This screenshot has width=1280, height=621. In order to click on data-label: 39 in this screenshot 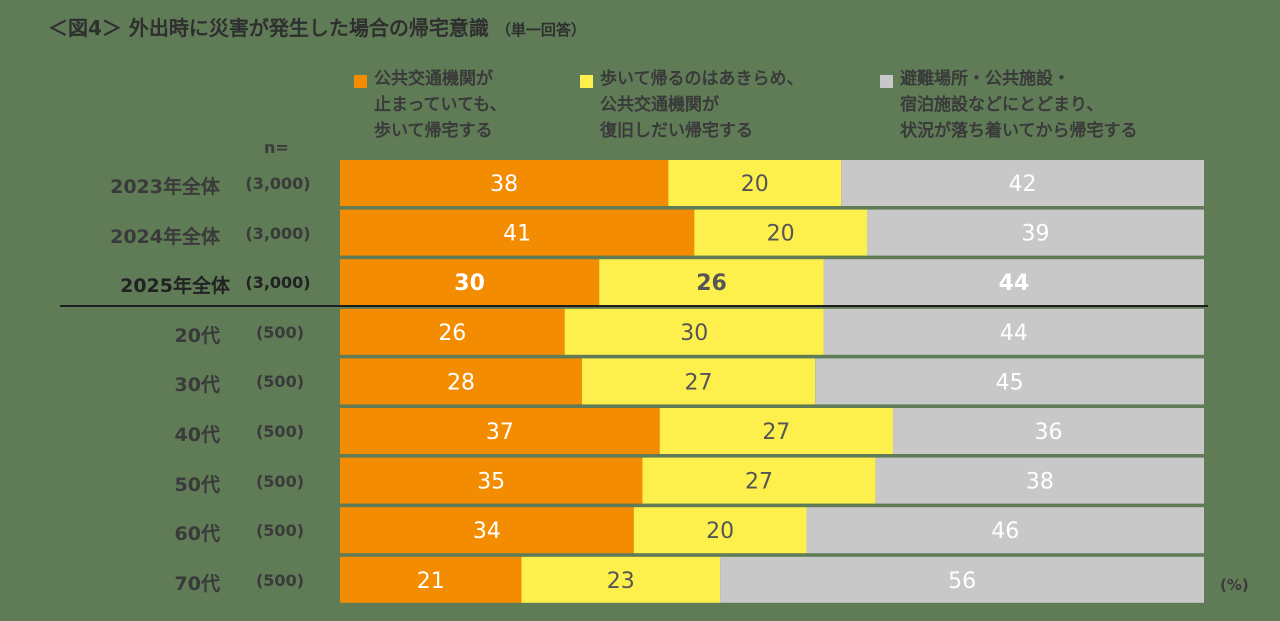, I will do `click(1036, 234)`.